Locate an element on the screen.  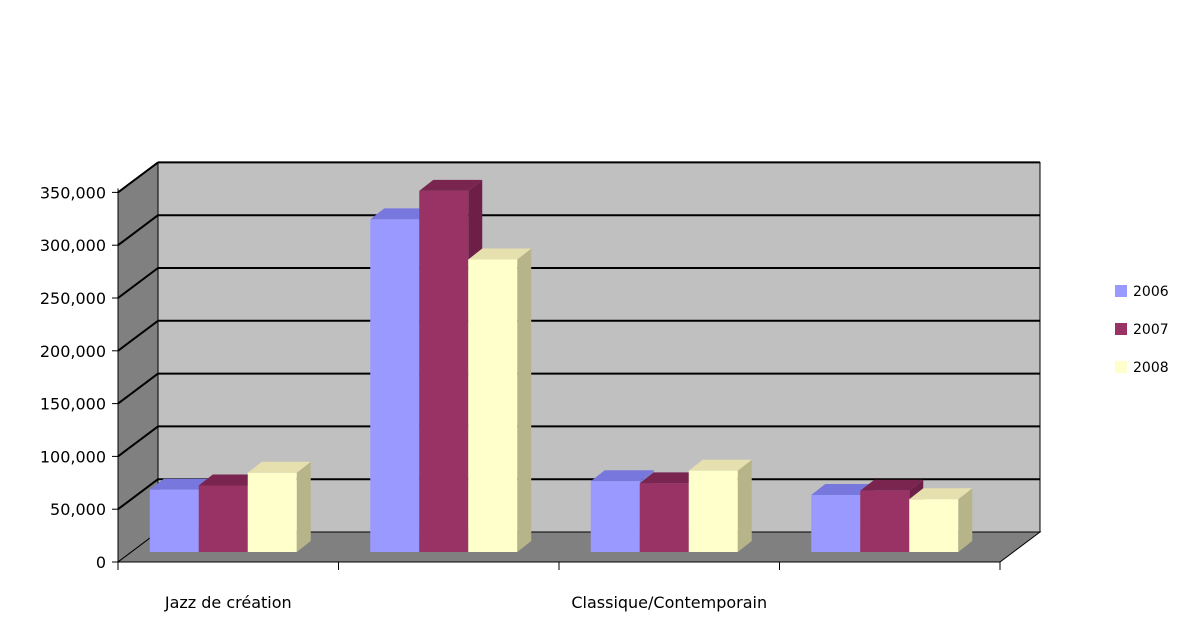
y-tick-label: 250,000 is located at coordinates (73, 298).